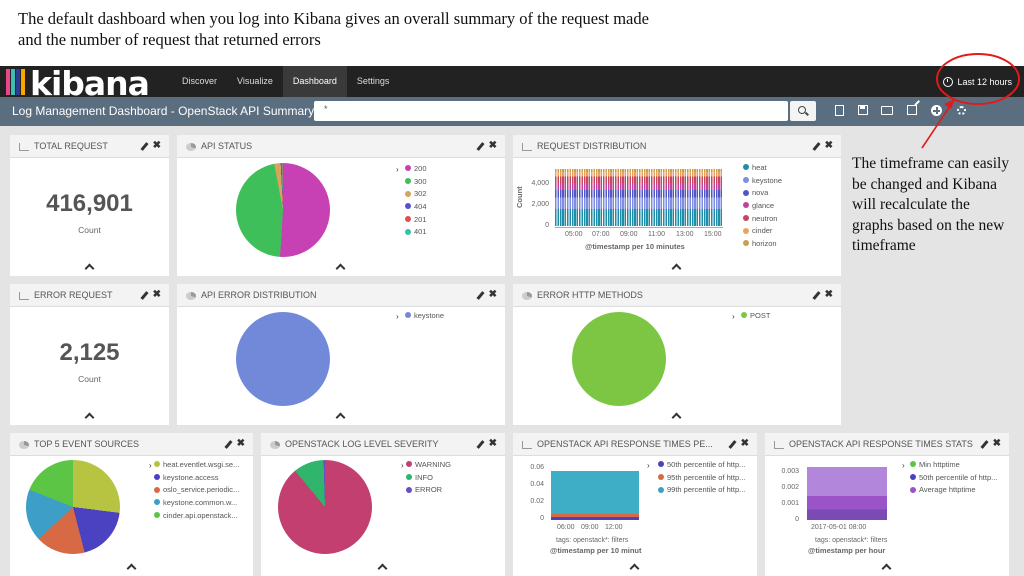 The width and height of the screenshot is (1024, 576). Describe the element at coordinates (383, 444) in the screenshot. I see `panel-header: OPENSTACK LOG LEVEL SEVERITY ✖` at that location.